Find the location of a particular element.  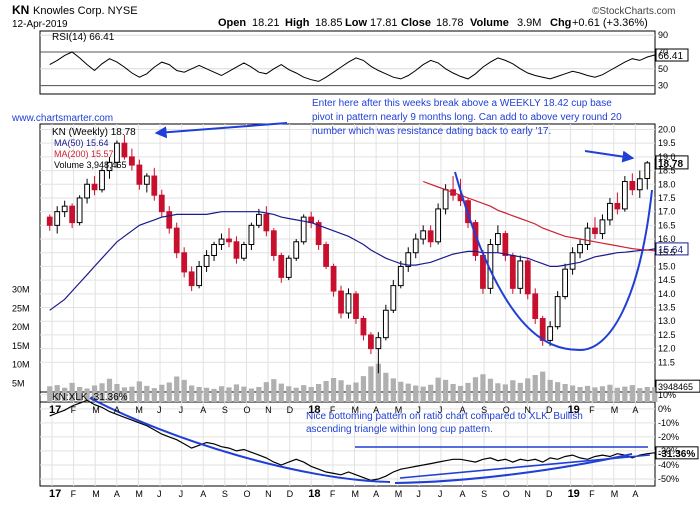

price-tick-label: 19.5 is located at coordinates (667, 143).